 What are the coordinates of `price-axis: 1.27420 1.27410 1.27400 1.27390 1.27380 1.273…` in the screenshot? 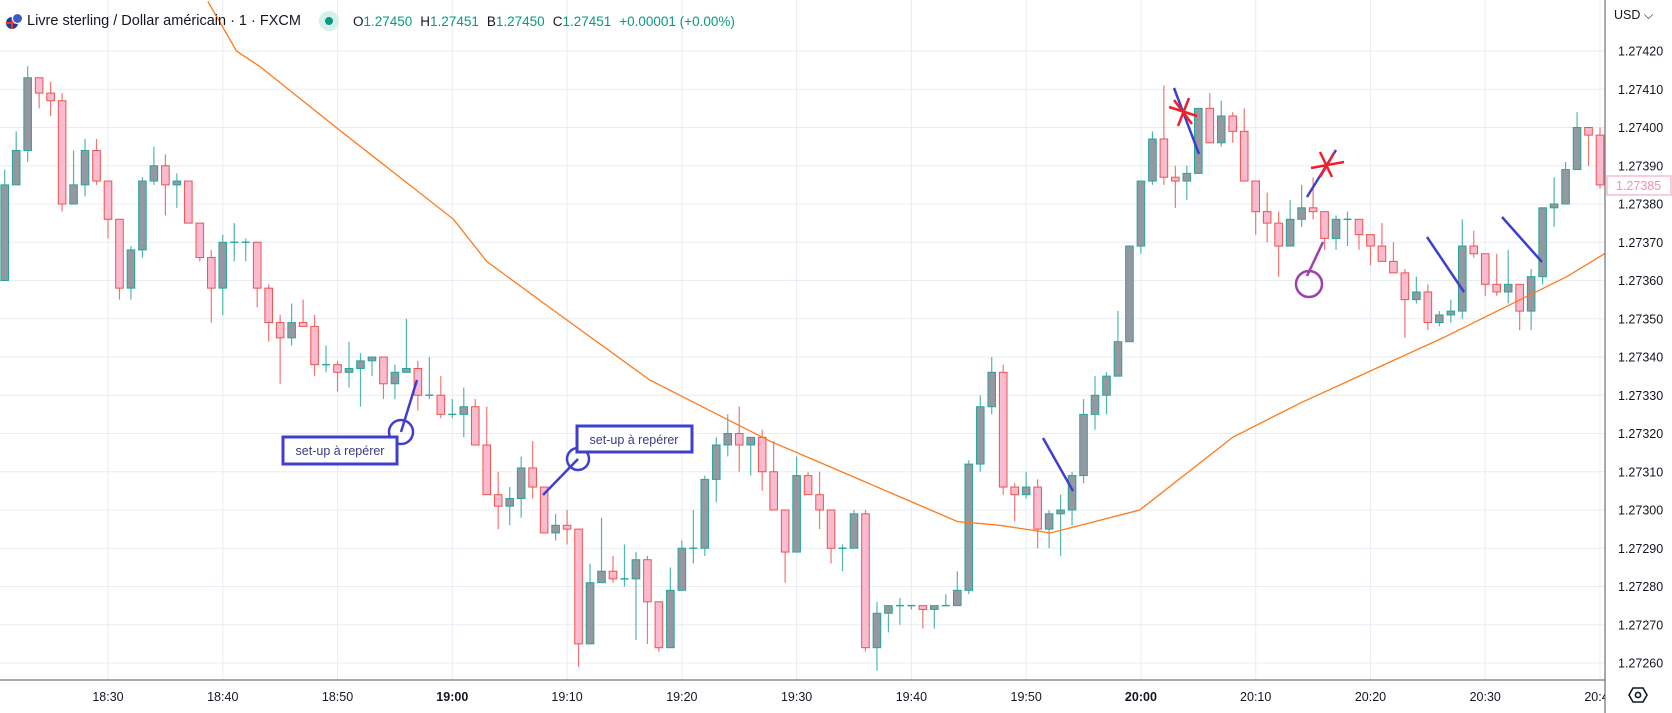 It's located at (1640, 358).